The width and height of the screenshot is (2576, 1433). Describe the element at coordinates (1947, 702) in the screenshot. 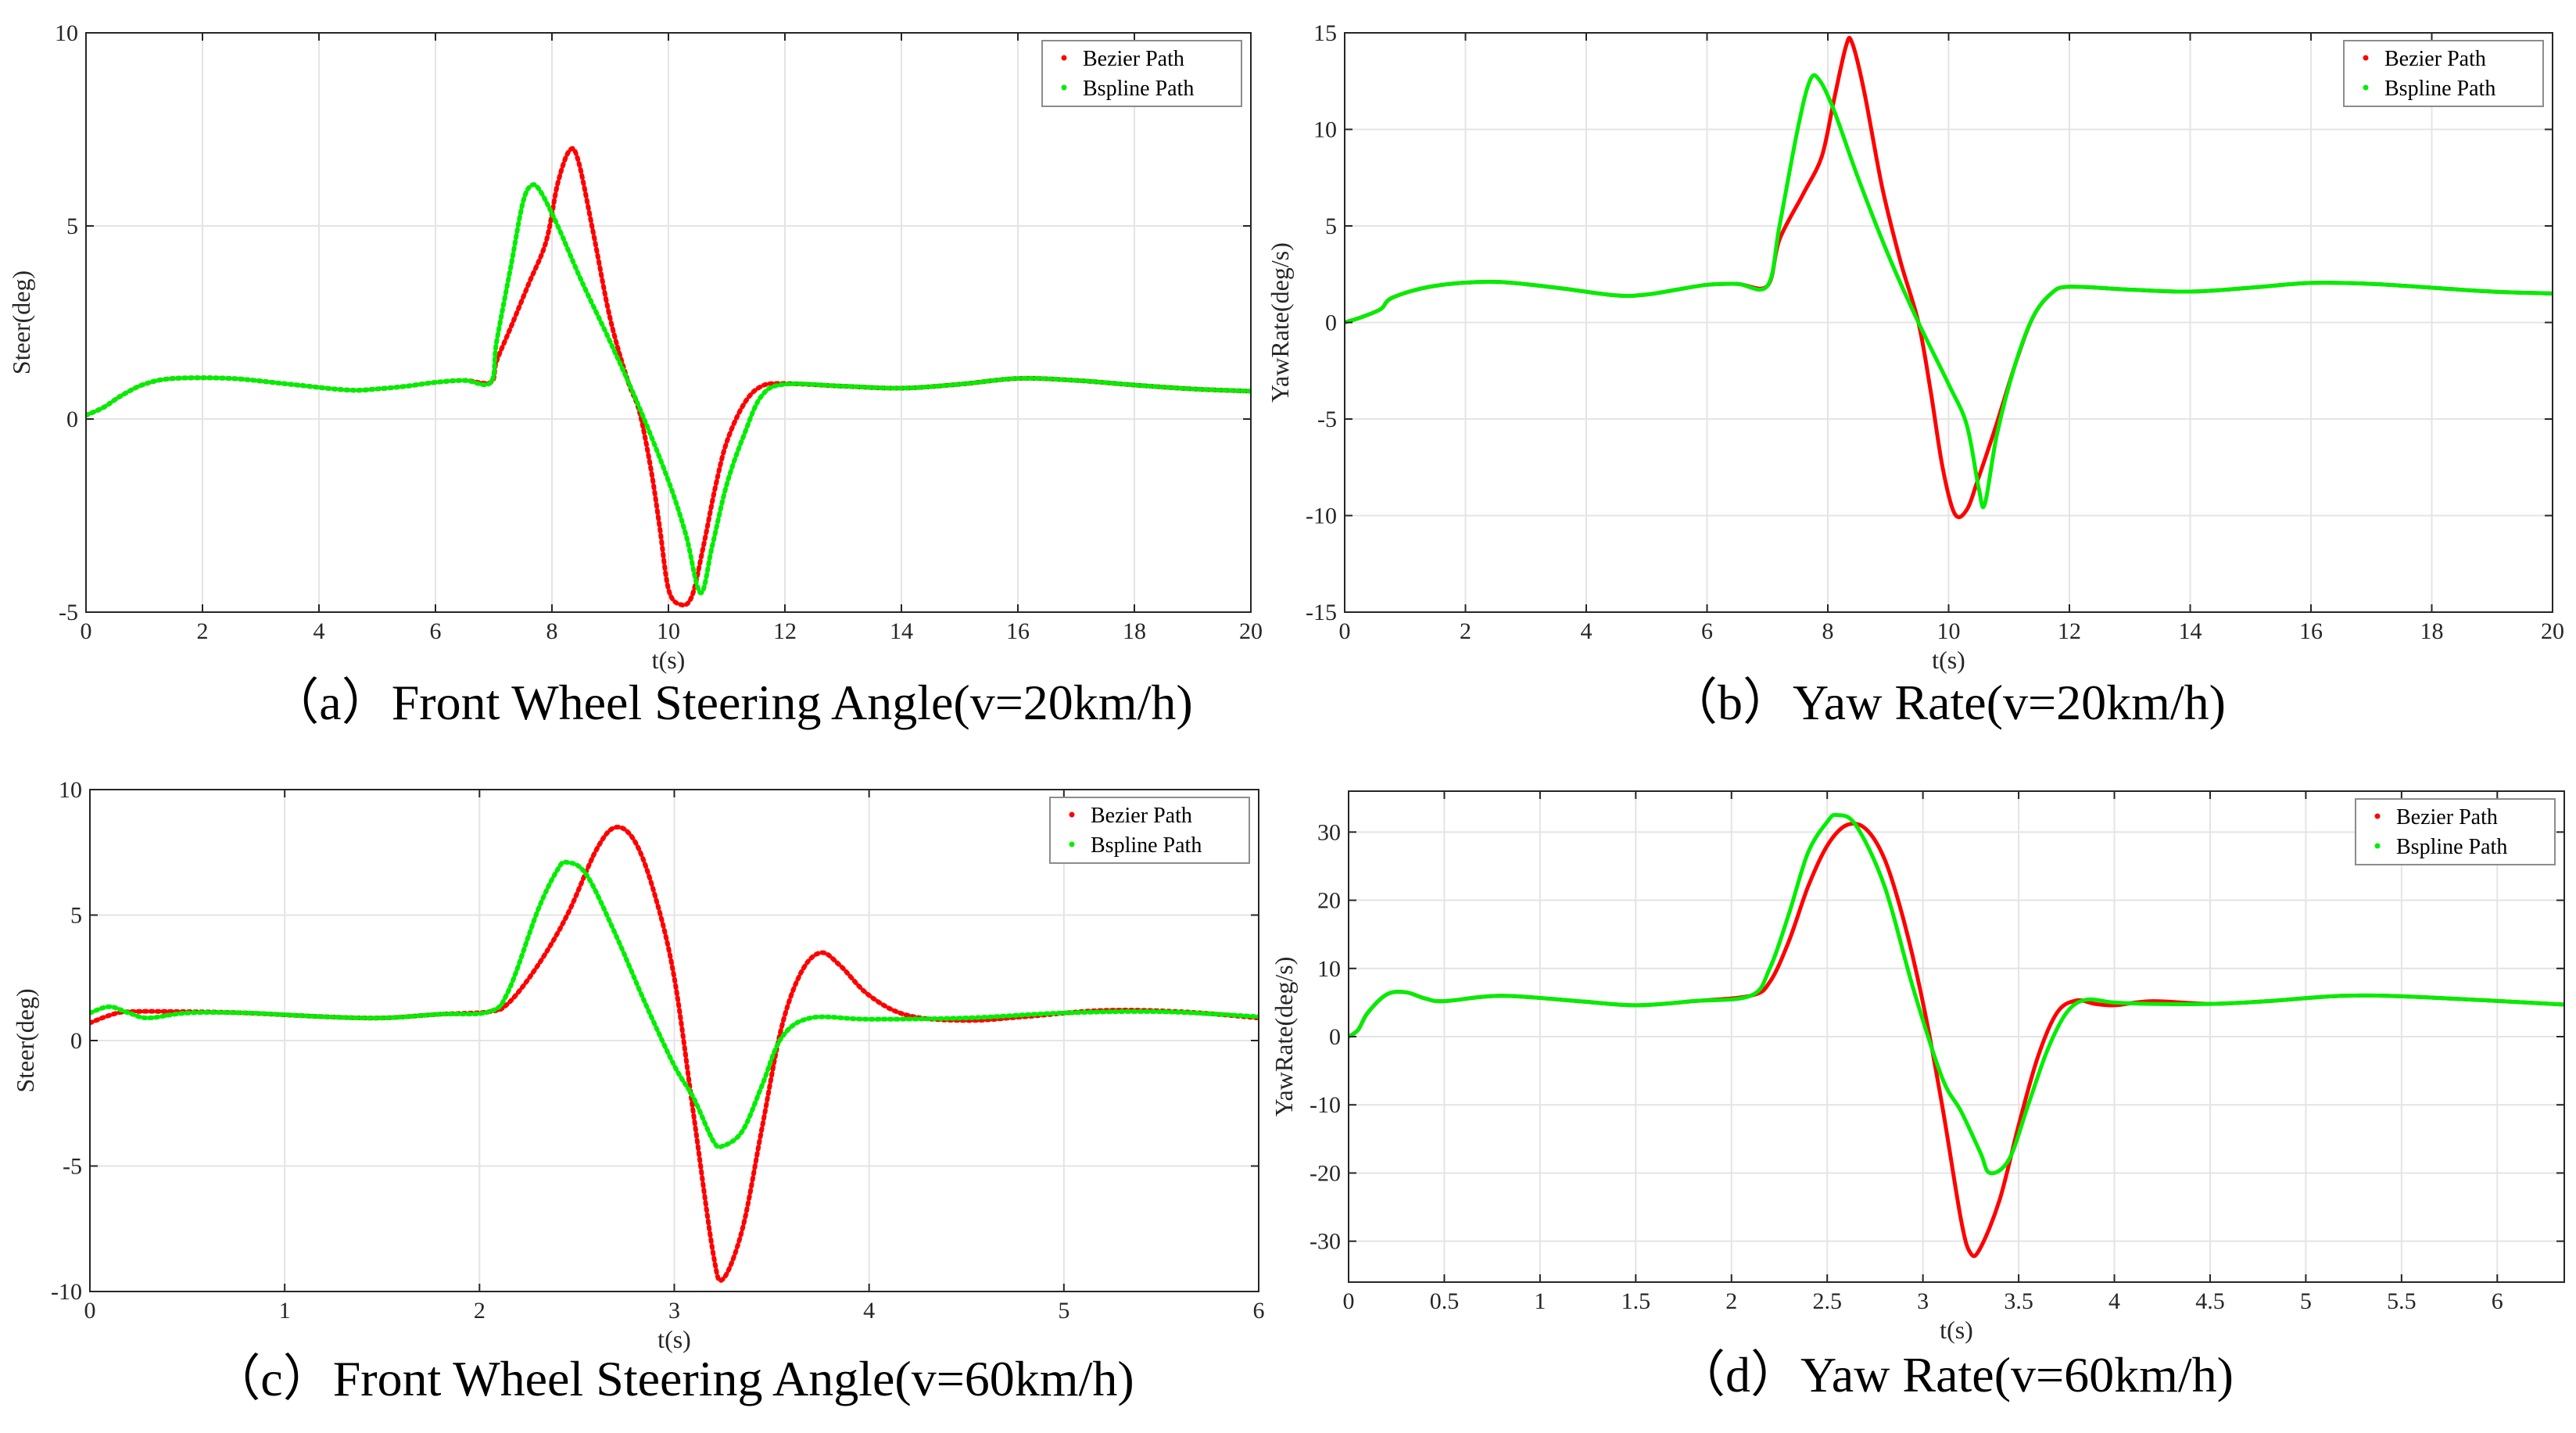

I see `panel-caption: （b）Yaw Rate(v=20km/h)` at that location.